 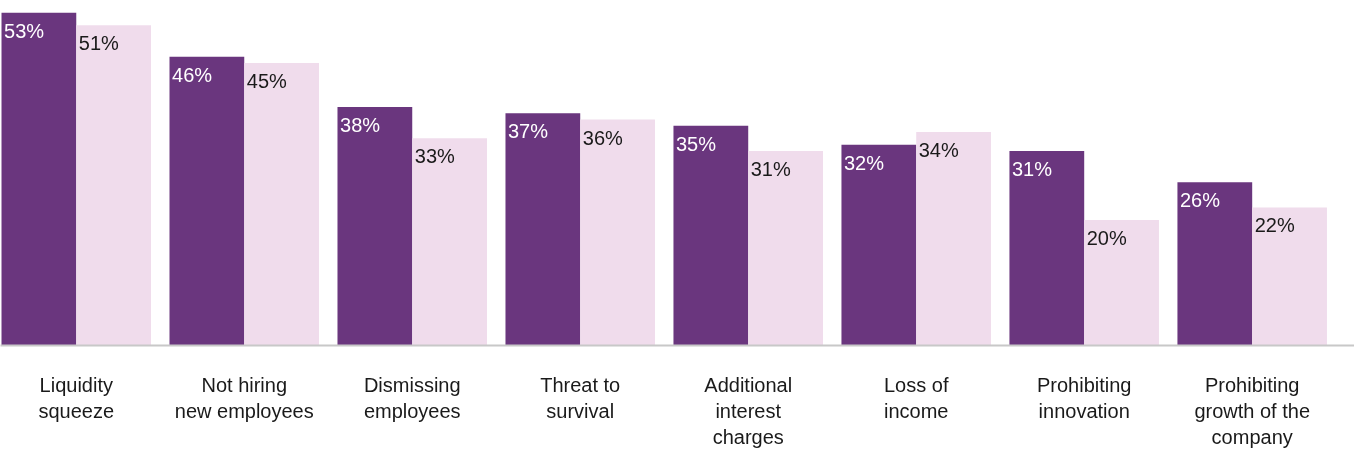 I want to click on data-label: 36%, so click(x=602, y=137).